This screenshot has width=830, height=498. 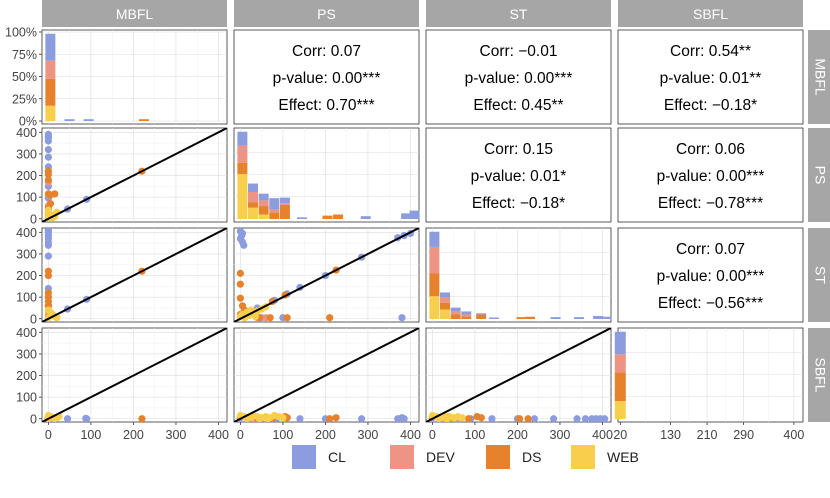 I want to click on row-strip-label: PS, so click(x=820, y=175).